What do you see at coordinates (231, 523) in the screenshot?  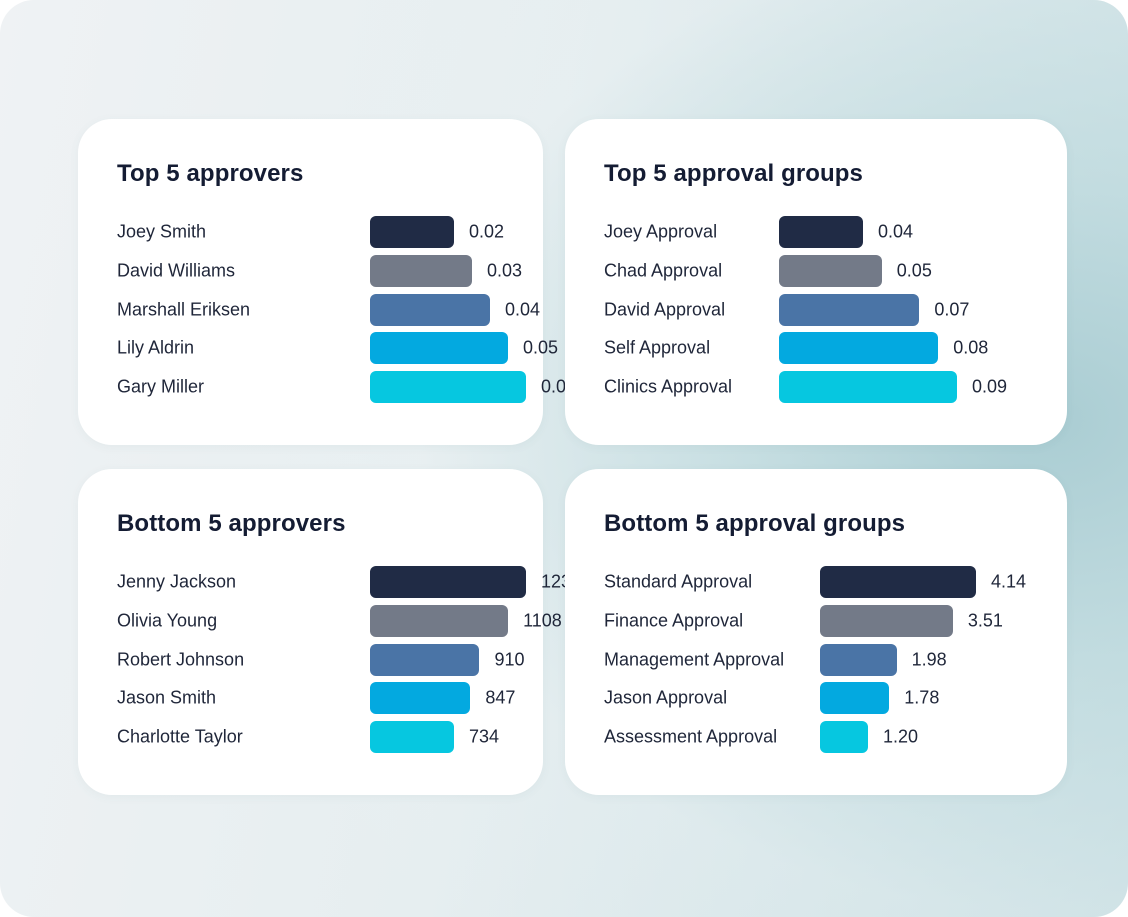 I see `chart-title: Bottom 5 approvers` at bounding box center [231, 523].